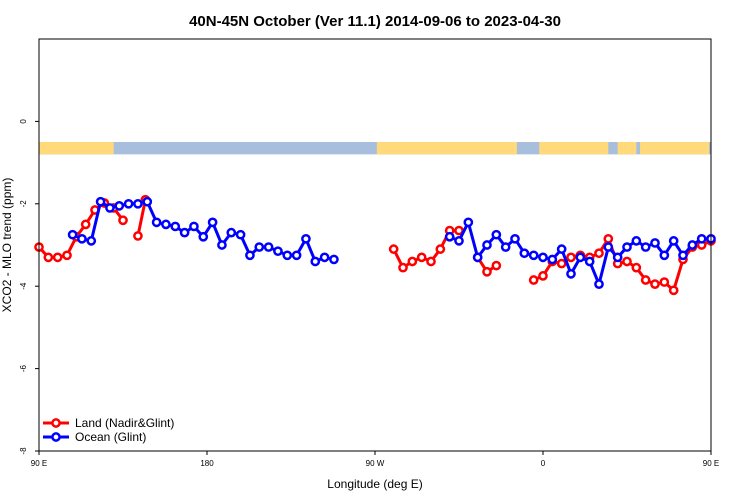 The image size is (750, 500). I want to click on ocean-band, so click(375, 148).